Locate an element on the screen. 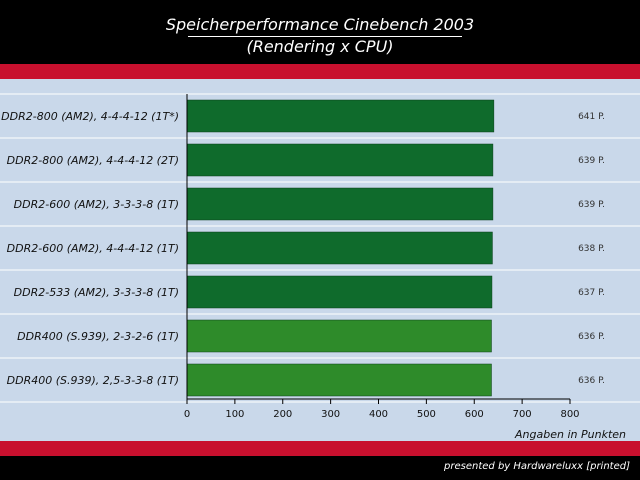 This screenshot has height=480, width=640. value-label: 638 P. is located at coordinates (591, 249).